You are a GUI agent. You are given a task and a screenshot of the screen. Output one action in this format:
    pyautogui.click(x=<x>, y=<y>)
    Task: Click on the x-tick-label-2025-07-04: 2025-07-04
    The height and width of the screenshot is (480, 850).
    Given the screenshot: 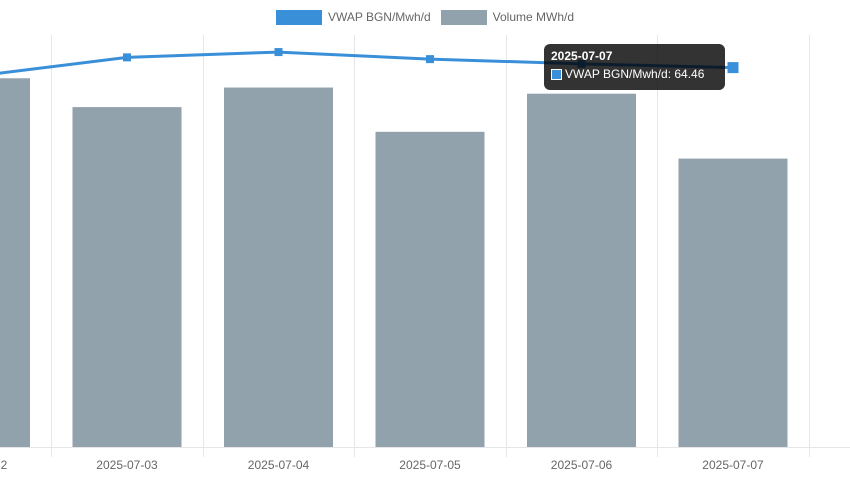 What is the action you would take?
    pyautogui.click(x=279, y=465)
    